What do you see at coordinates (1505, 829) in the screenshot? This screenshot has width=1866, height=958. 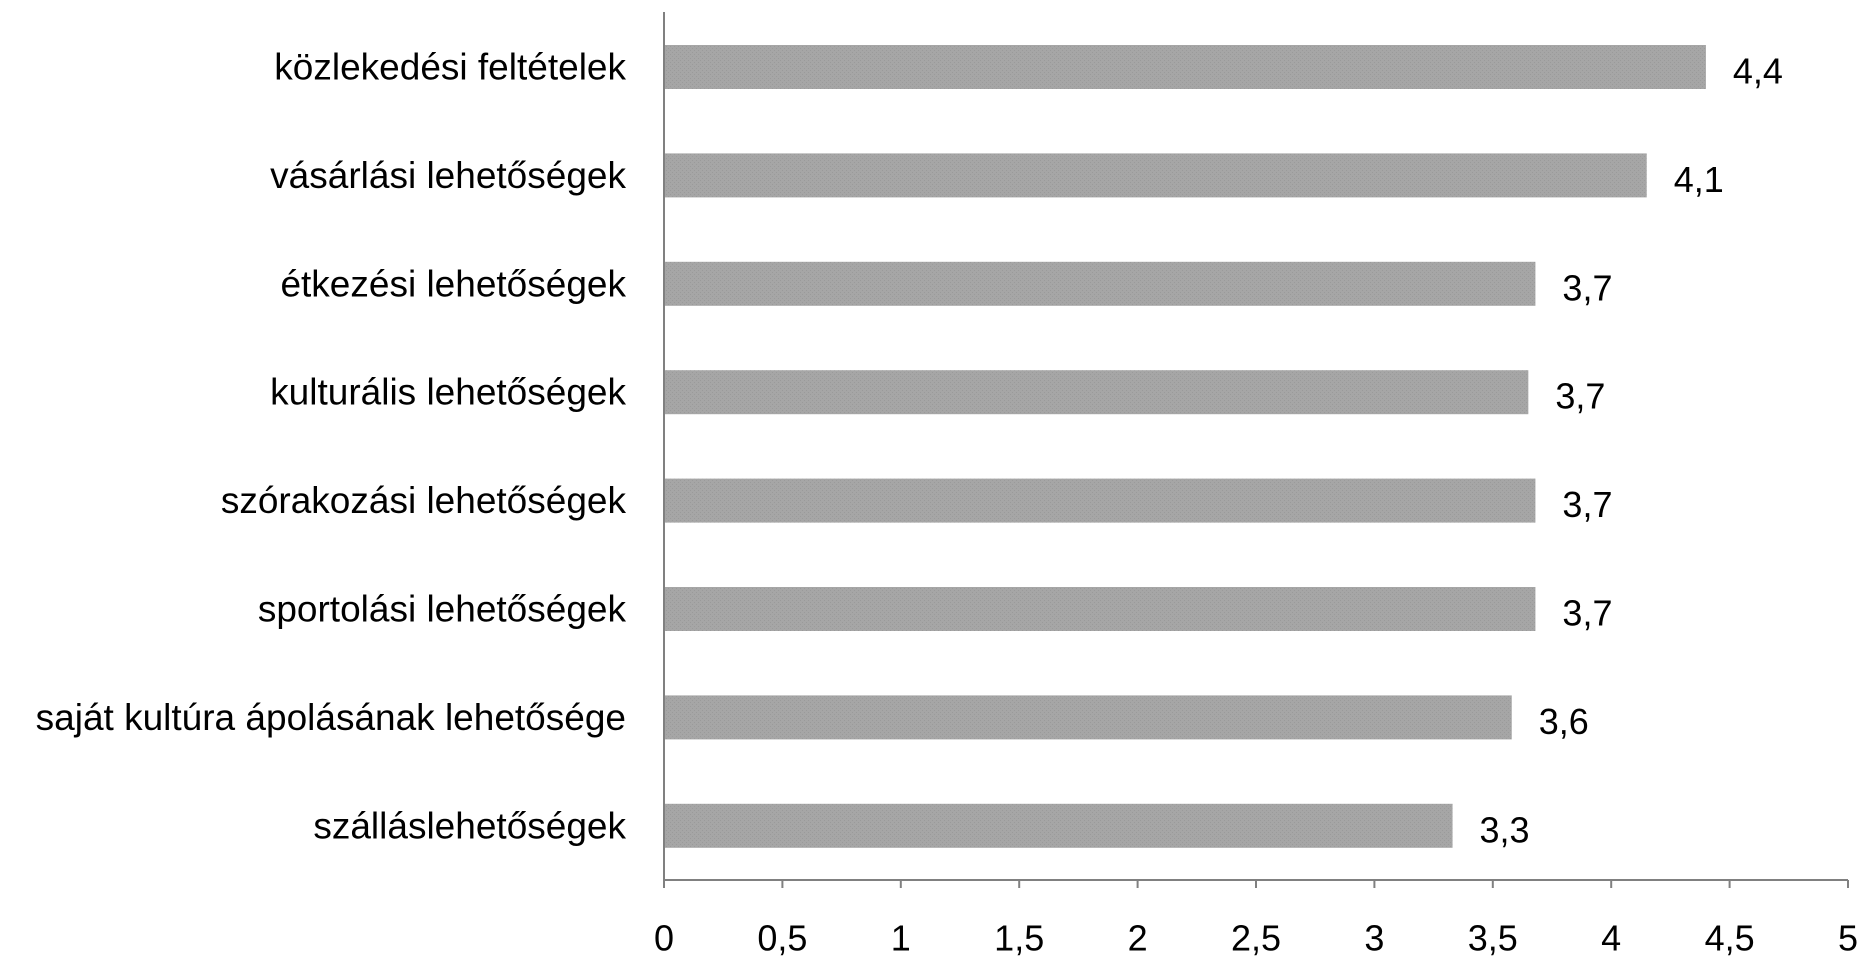 I see `data-label: 3,3` at bounding box center [1505, 829].